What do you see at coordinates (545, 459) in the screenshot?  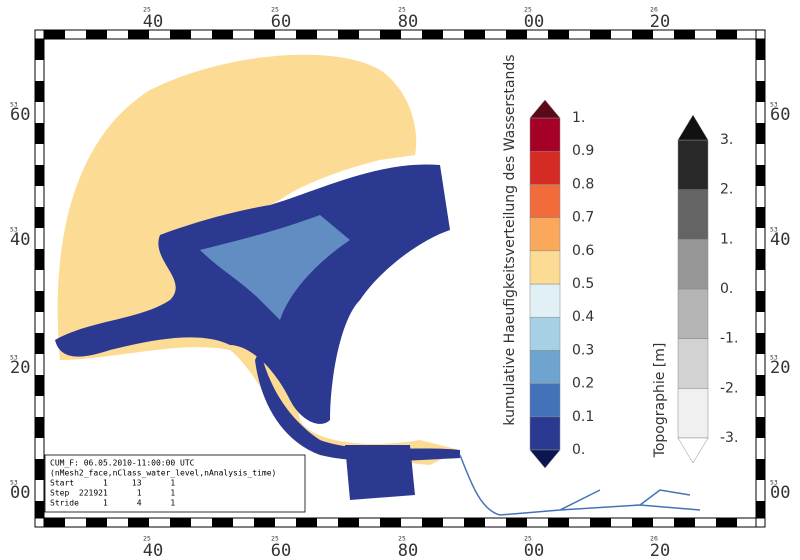 I see `colorbar-under` at bounding box center [545, 459].